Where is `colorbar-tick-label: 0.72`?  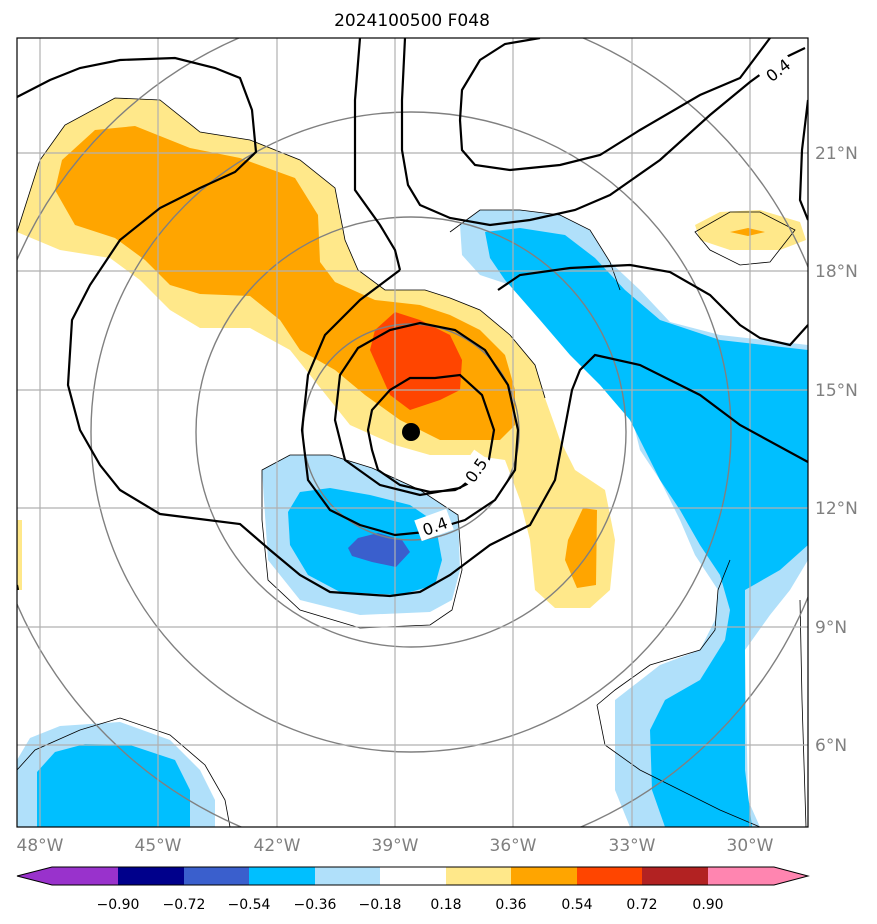 colorbar-tick-label: 0.72 is located at coordinates (641, 905).